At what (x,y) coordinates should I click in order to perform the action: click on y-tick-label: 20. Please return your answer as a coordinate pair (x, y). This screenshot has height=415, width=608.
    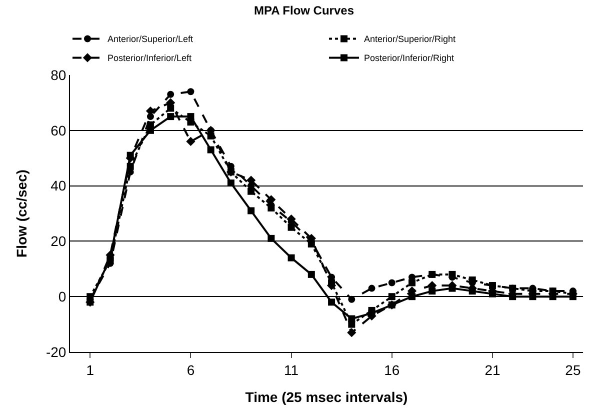
    Looking at the image, I should click on (58, 241).